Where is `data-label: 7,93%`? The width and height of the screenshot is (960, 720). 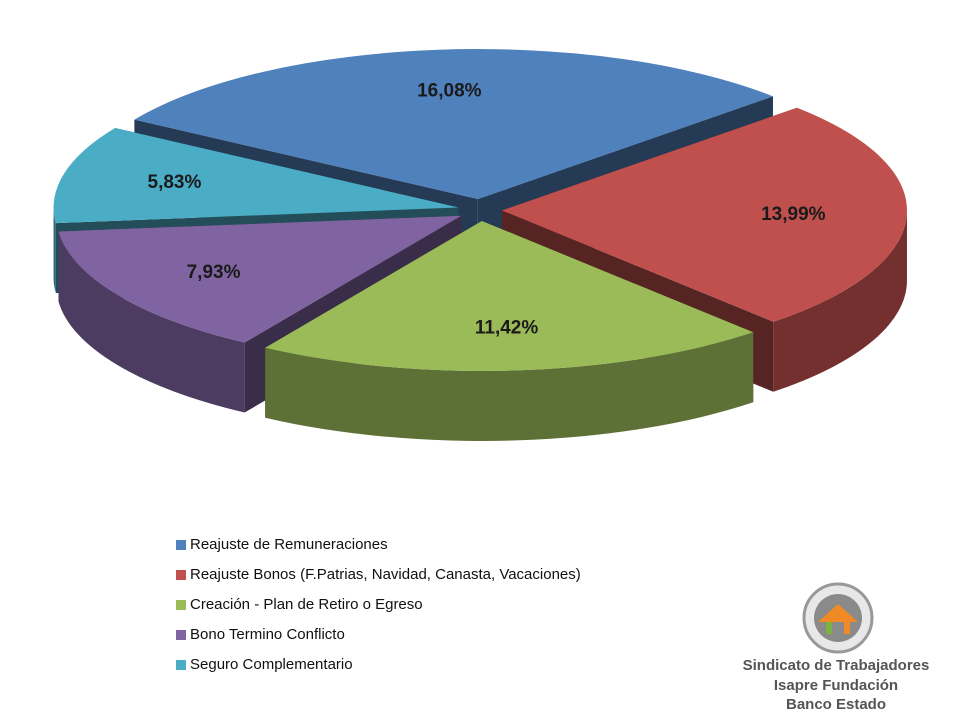 data-label: 7,93% is located at coordinates (214, 272).